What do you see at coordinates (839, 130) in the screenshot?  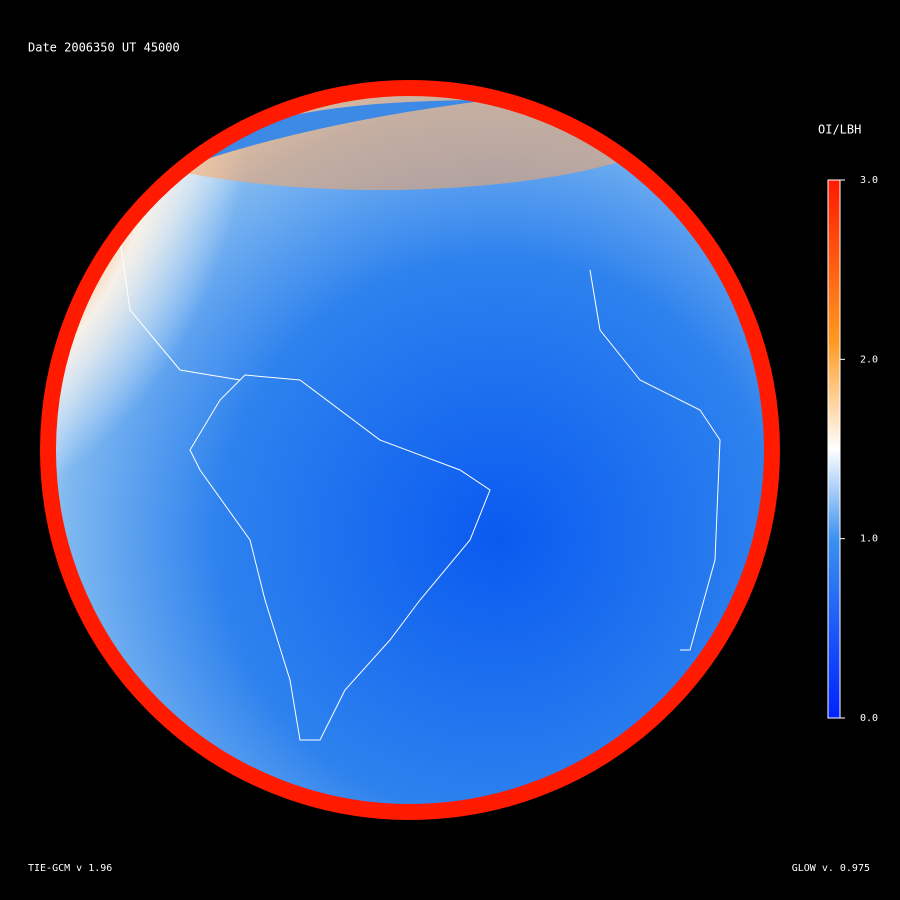 I see `colorbar-label: OI/LBH` at bounding box center [839, 130].